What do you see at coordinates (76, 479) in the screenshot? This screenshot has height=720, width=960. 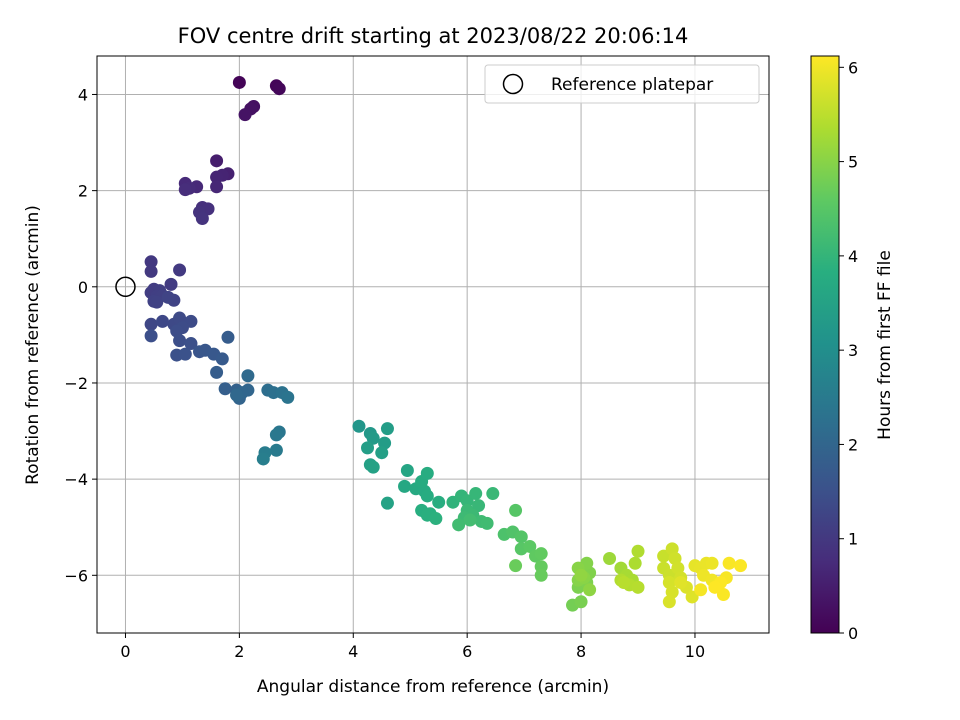 I see `y-tick-label: −4` at bounding box center [76, 479].